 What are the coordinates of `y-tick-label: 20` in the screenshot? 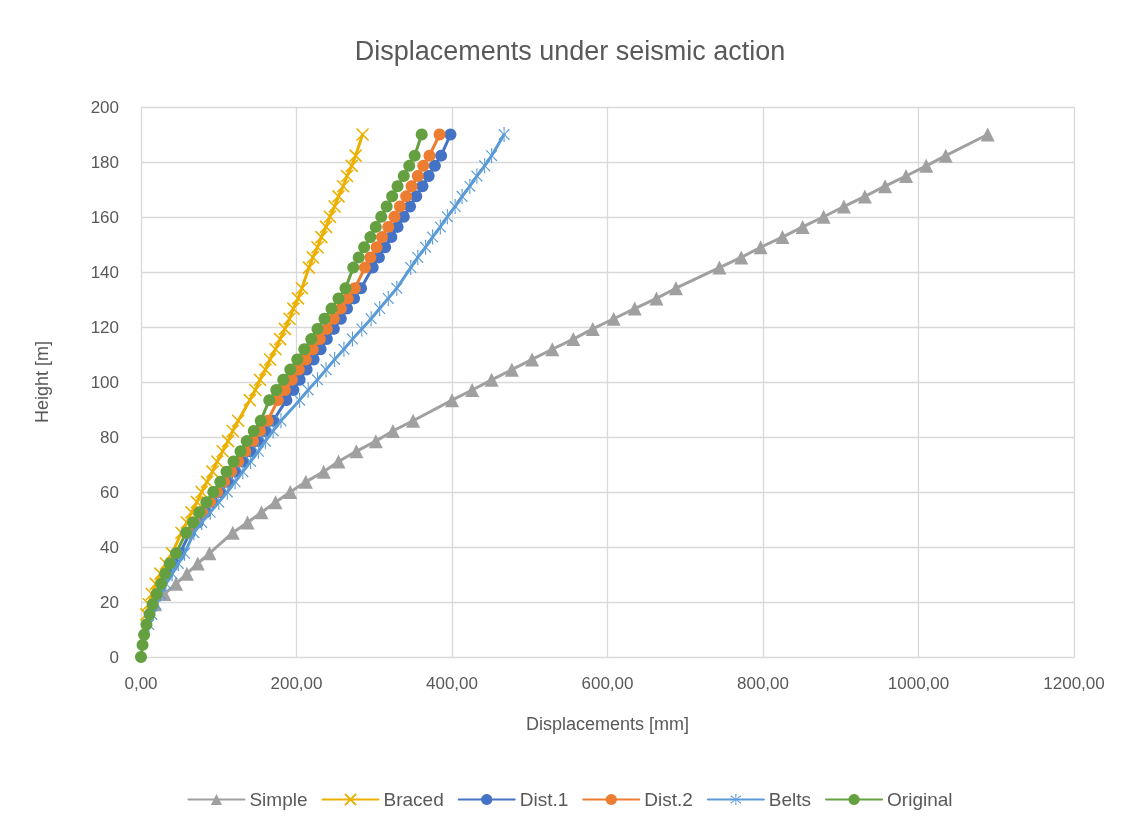 It's located at (109, 602).